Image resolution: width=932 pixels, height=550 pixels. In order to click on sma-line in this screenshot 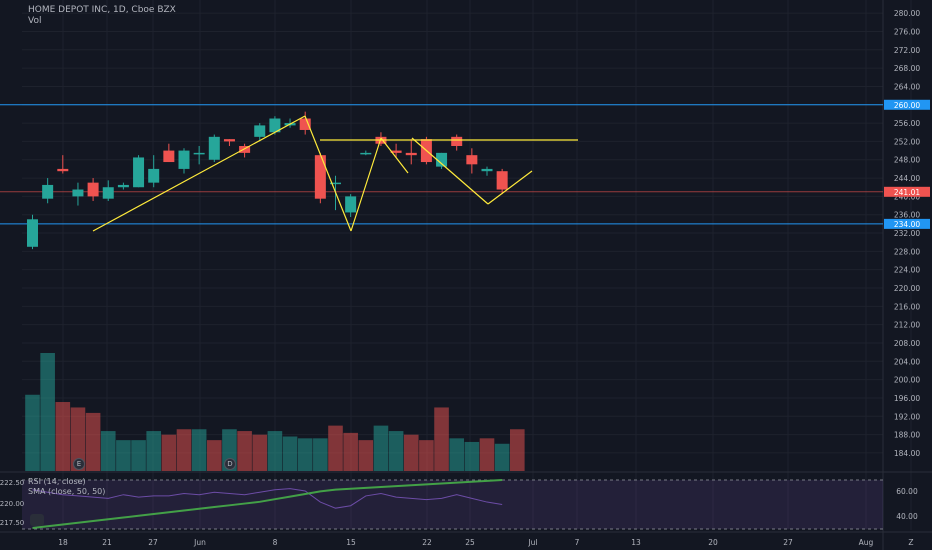, I will do `click(267, 504)`.